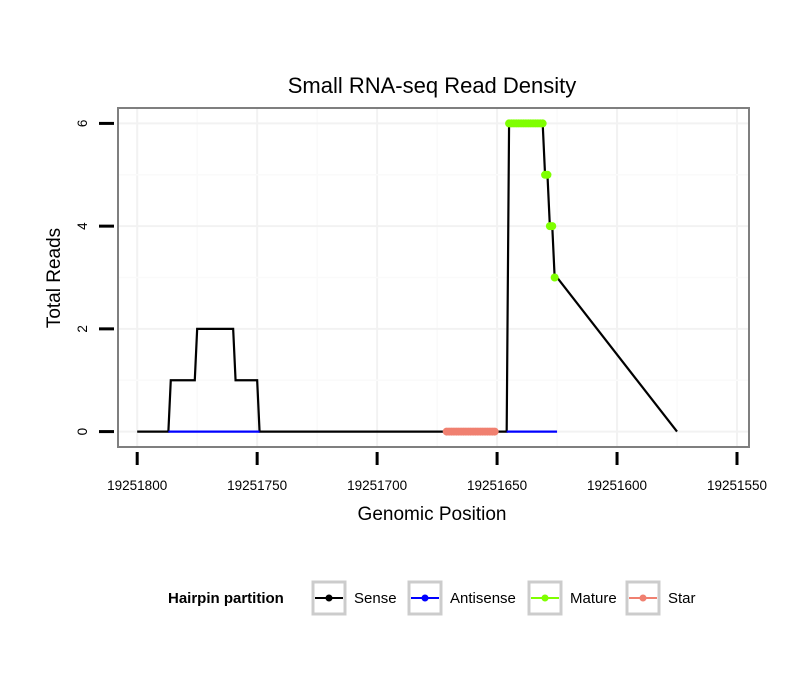  Describe the element at coordinates (617, 485) in the screenshot. I see `x-tick-label: 19251600` at that location.